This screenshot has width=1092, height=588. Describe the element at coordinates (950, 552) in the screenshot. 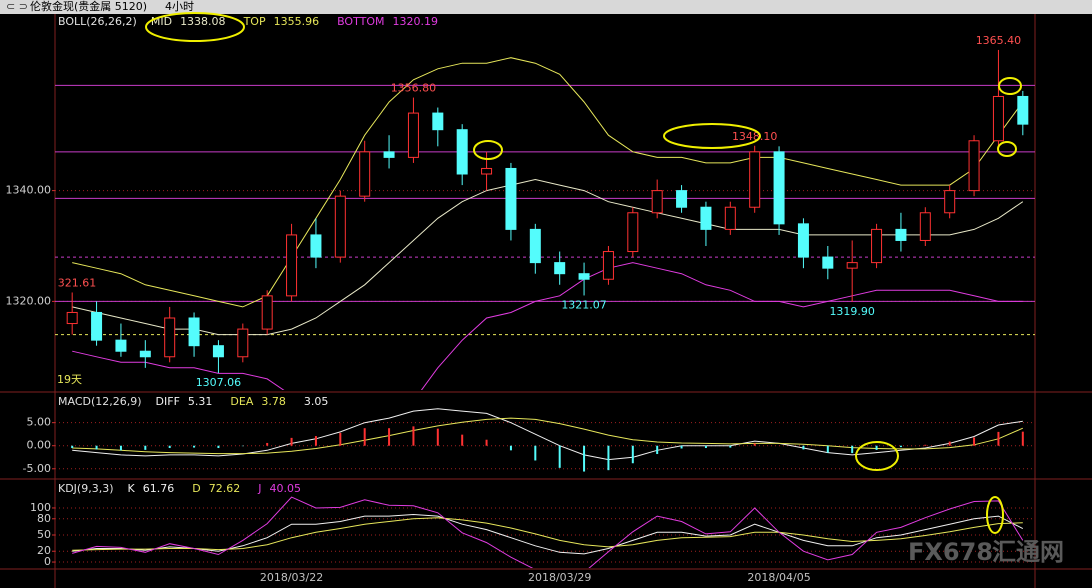

I see `watermark: FX678` at that location.